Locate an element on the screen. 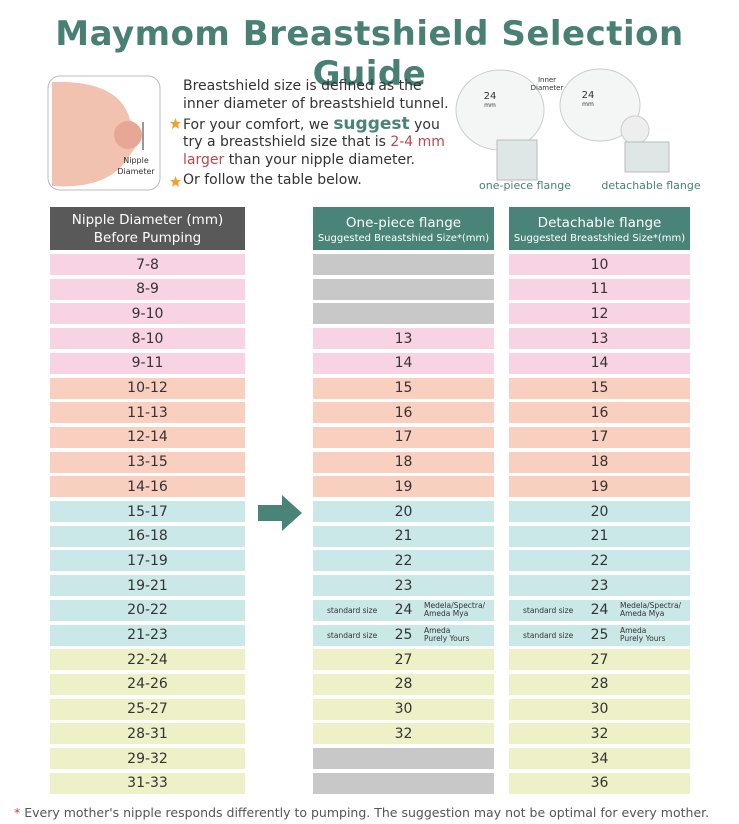 The height and width of the screenshot is (824, 739). size-cell: 17 is located at coordinates (599, 437).